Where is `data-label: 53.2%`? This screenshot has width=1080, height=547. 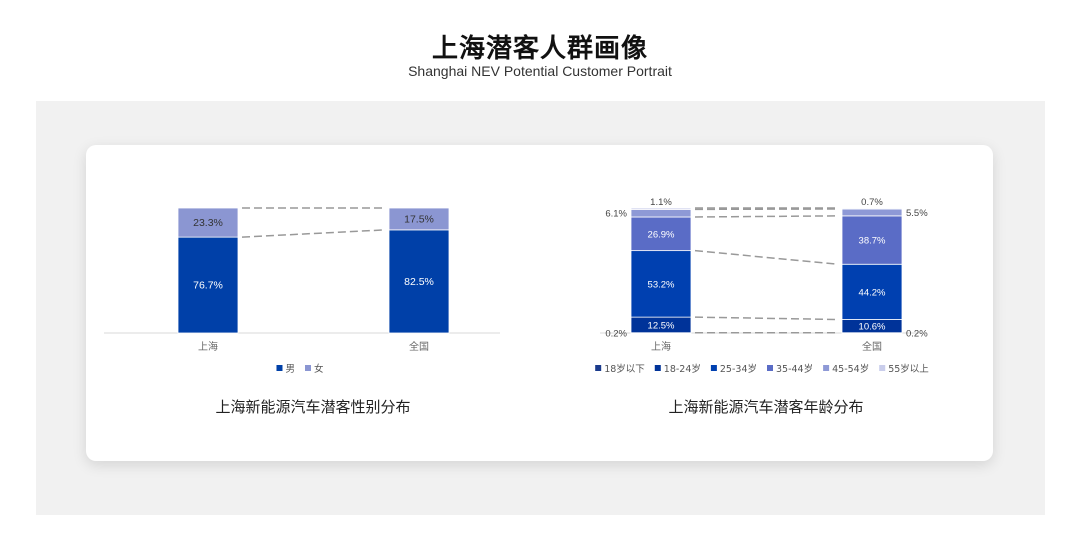
data-label: 53.2% is located at coordinates (661, 284).